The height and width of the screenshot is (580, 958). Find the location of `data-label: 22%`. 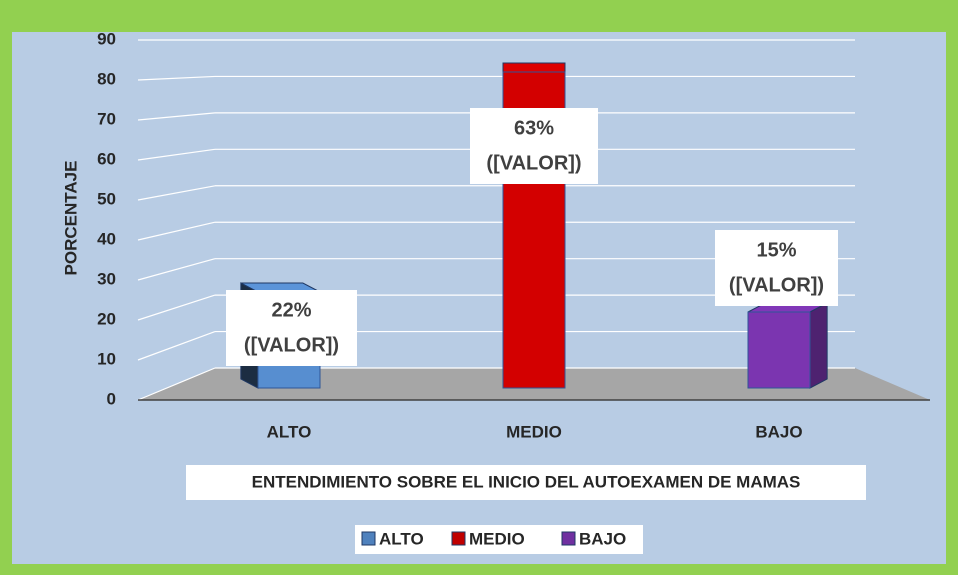

data-label: 22% is located at coordinates (291, 310).